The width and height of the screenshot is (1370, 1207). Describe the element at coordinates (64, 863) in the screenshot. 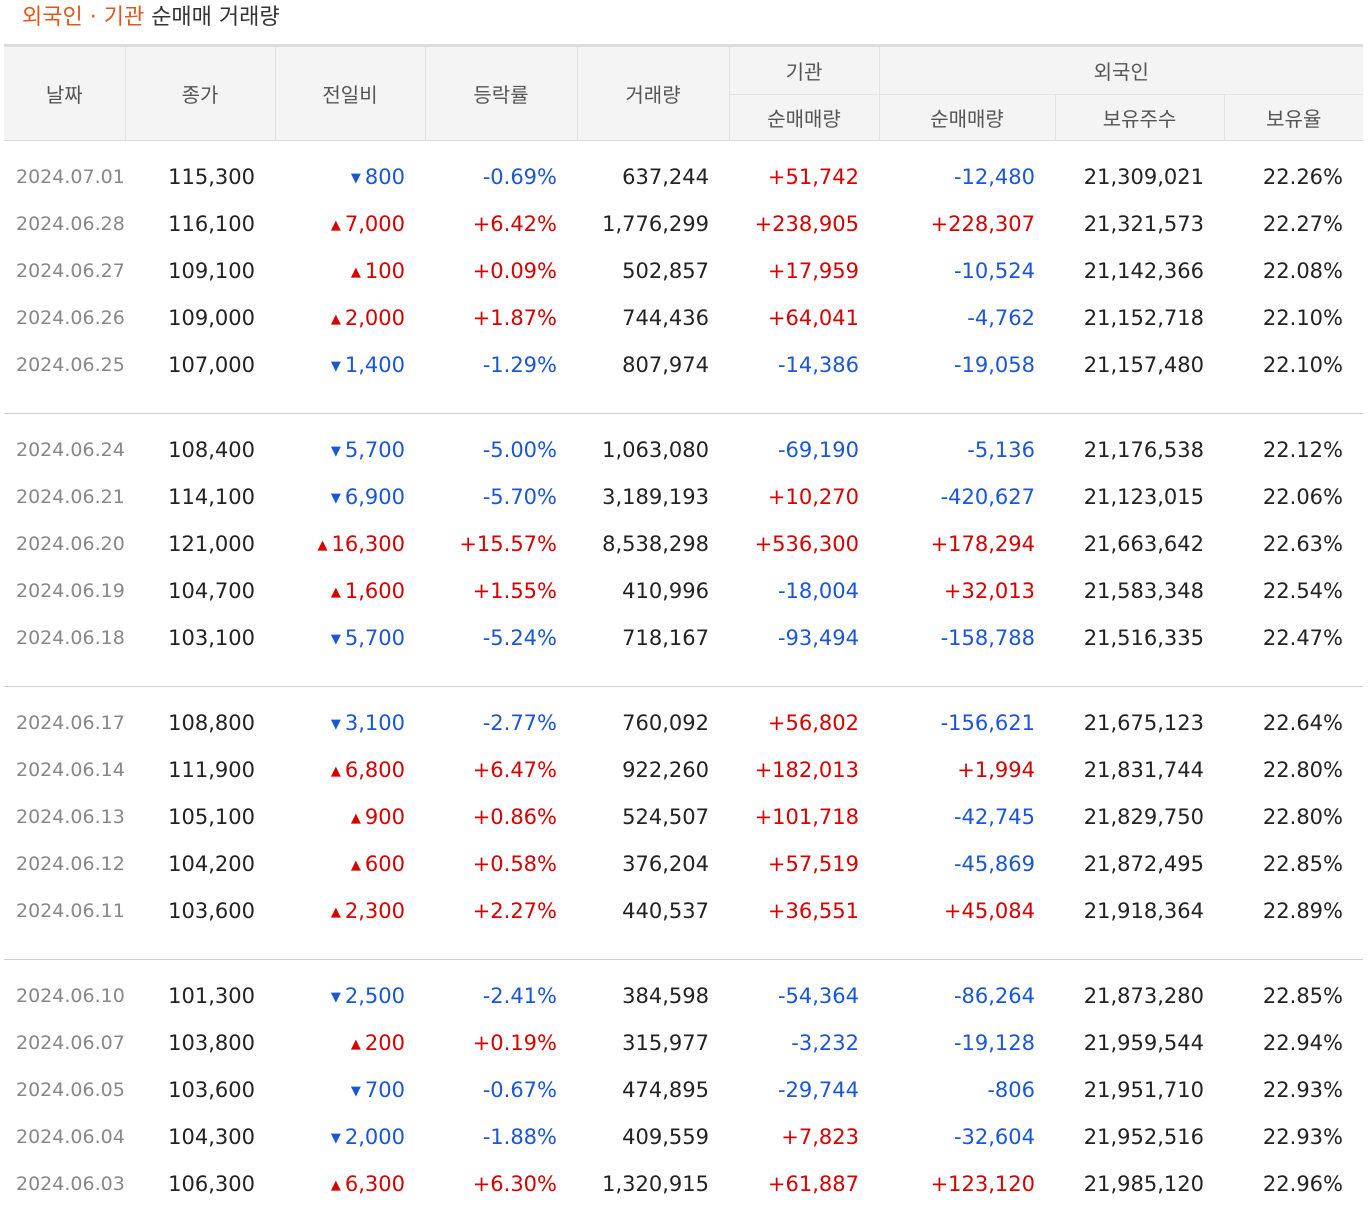

I see `cell-date: 2024.06.12` at that location.